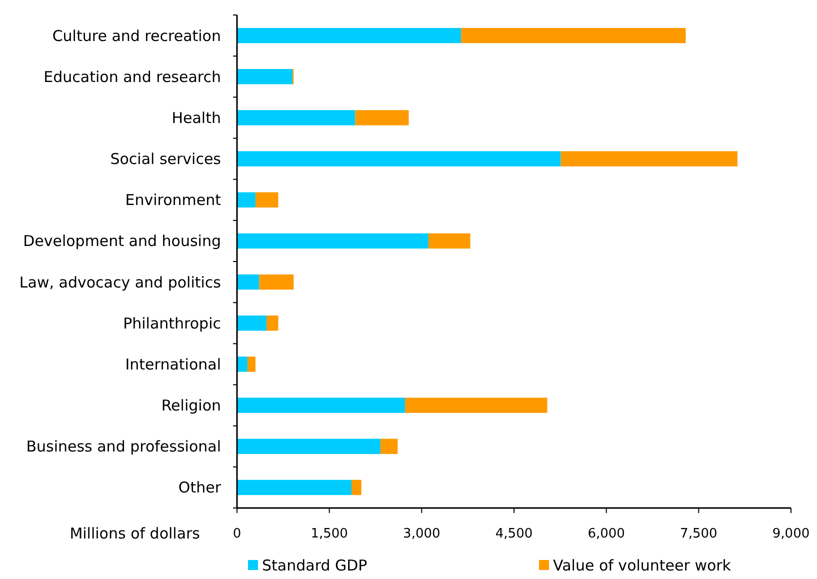 Image resolution: width=817 pixels, height=579 pixels. What do you see at coordinates (642, 565) in the screenshot?
I see `legend-label: Value of volunteer work` at bounding box center [642, 565].